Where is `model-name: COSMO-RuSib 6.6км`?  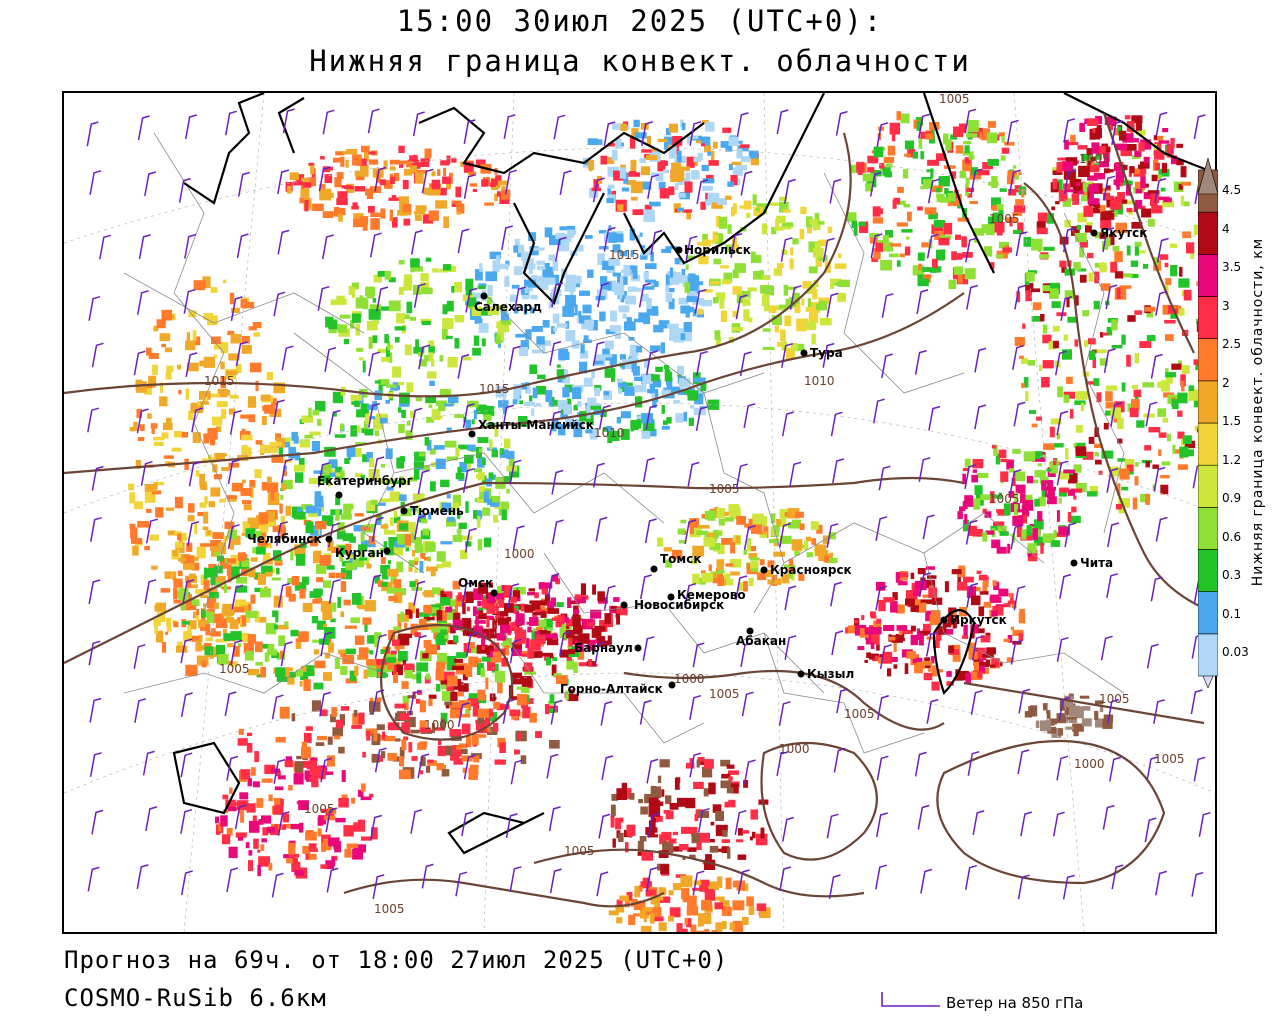 model-name: COSMO-RuSib 6.6км is located at coordinates (195, 998).